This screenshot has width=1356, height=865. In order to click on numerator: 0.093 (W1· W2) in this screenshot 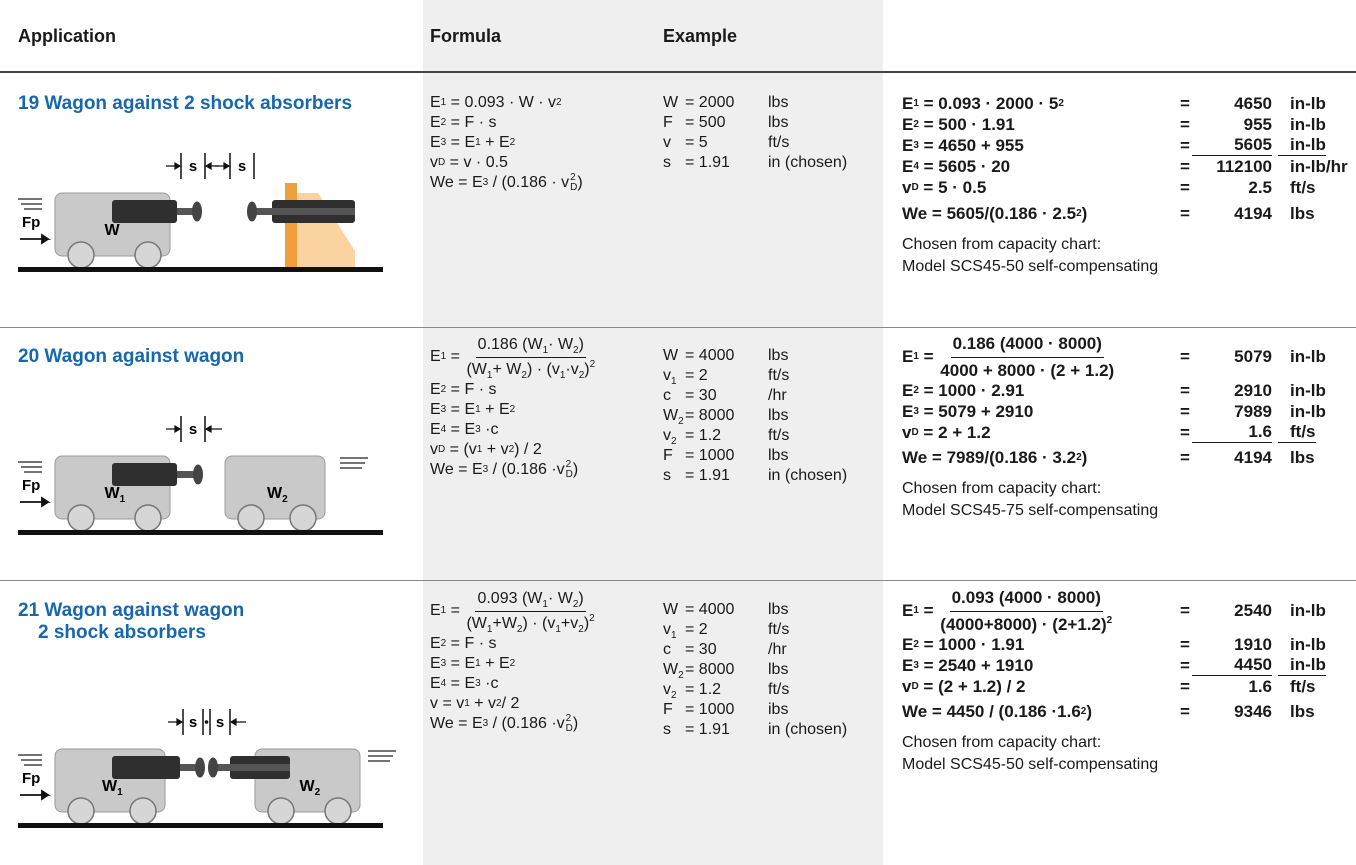, I will do `click(530, 601)`.